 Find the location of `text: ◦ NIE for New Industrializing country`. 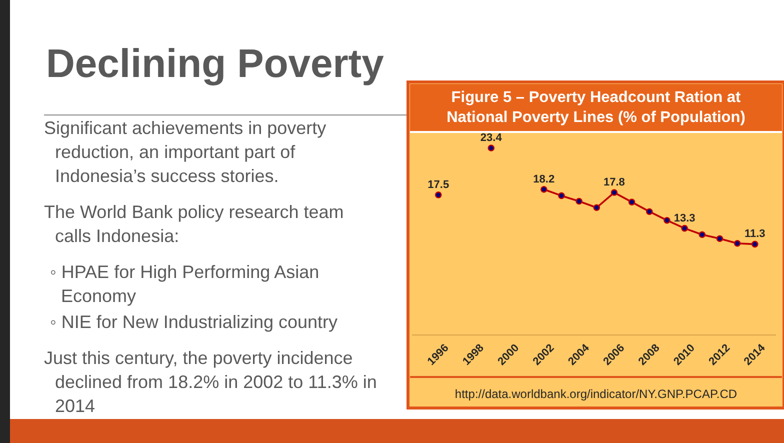

text: ◦ NIE for New Industrializing country is located at coordinates (194, 322).